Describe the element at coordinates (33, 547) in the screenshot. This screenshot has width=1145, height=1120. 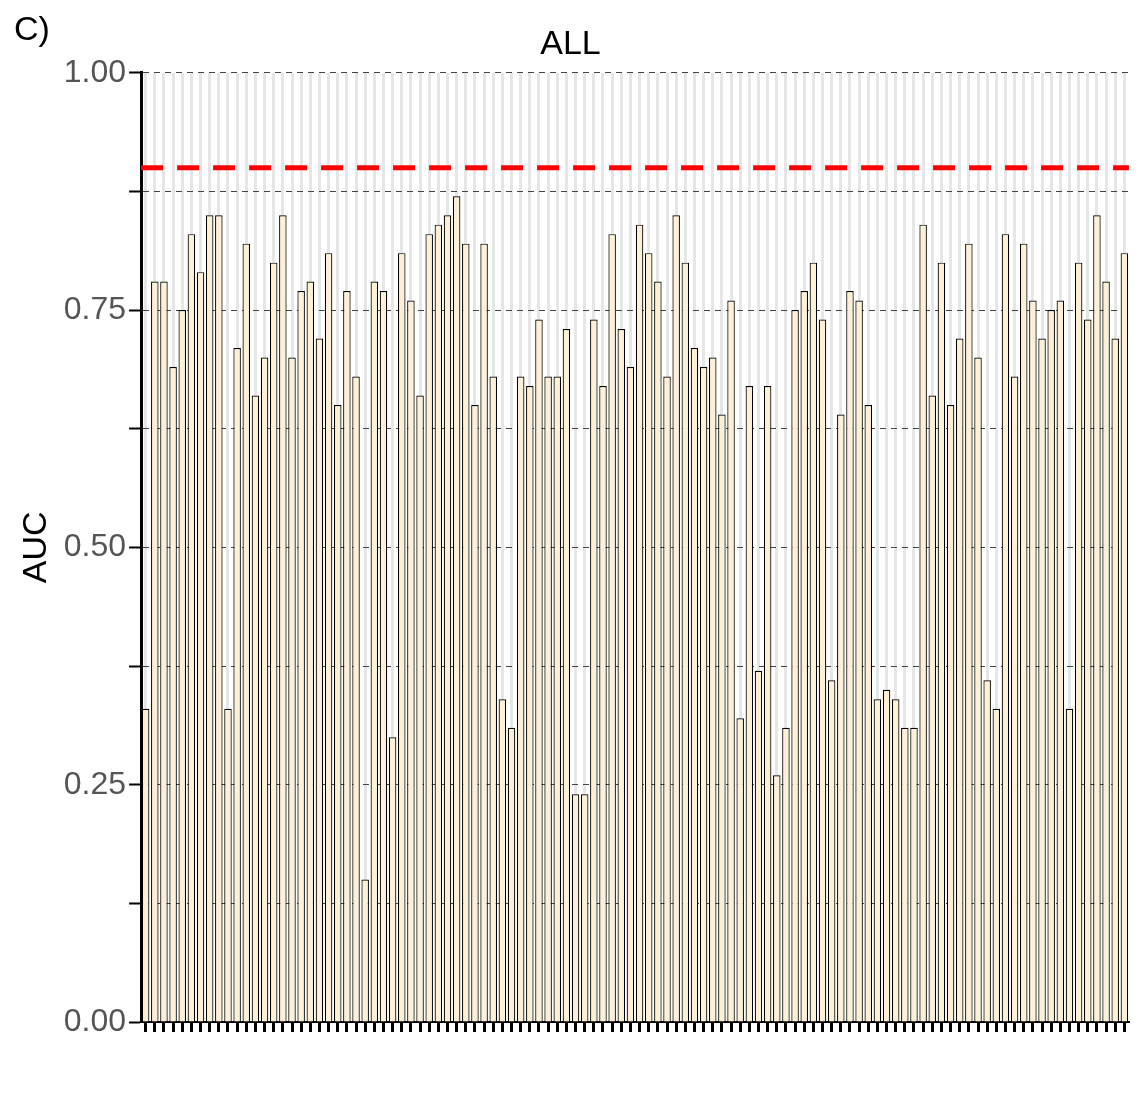
I see `y-axis-title: AUC` at that location.